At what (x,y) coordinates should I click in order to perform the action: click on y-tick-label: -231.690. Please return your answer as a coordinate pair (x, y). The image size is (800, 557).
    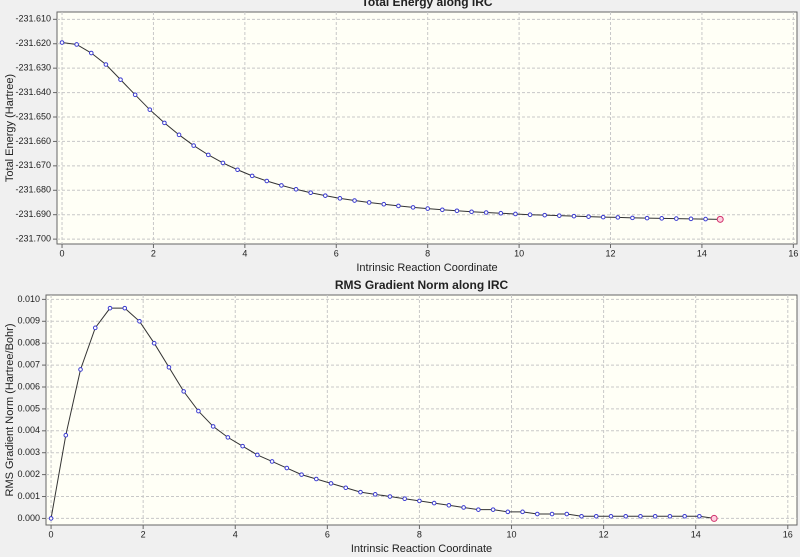
    Looking at the image, I should click on (33, 214).